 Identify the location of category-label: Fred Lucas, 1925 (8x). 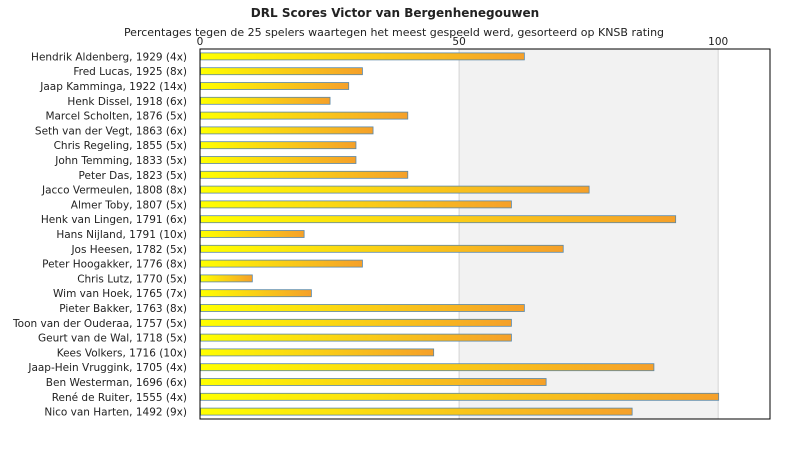
(130, 72).